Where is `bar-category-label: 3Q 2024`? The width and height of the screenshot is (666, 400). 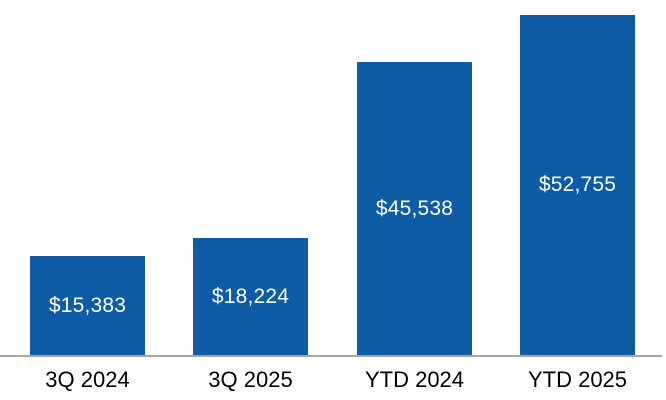 bar-category-label: 3Q 2024 is located at coordinates (87, 379).